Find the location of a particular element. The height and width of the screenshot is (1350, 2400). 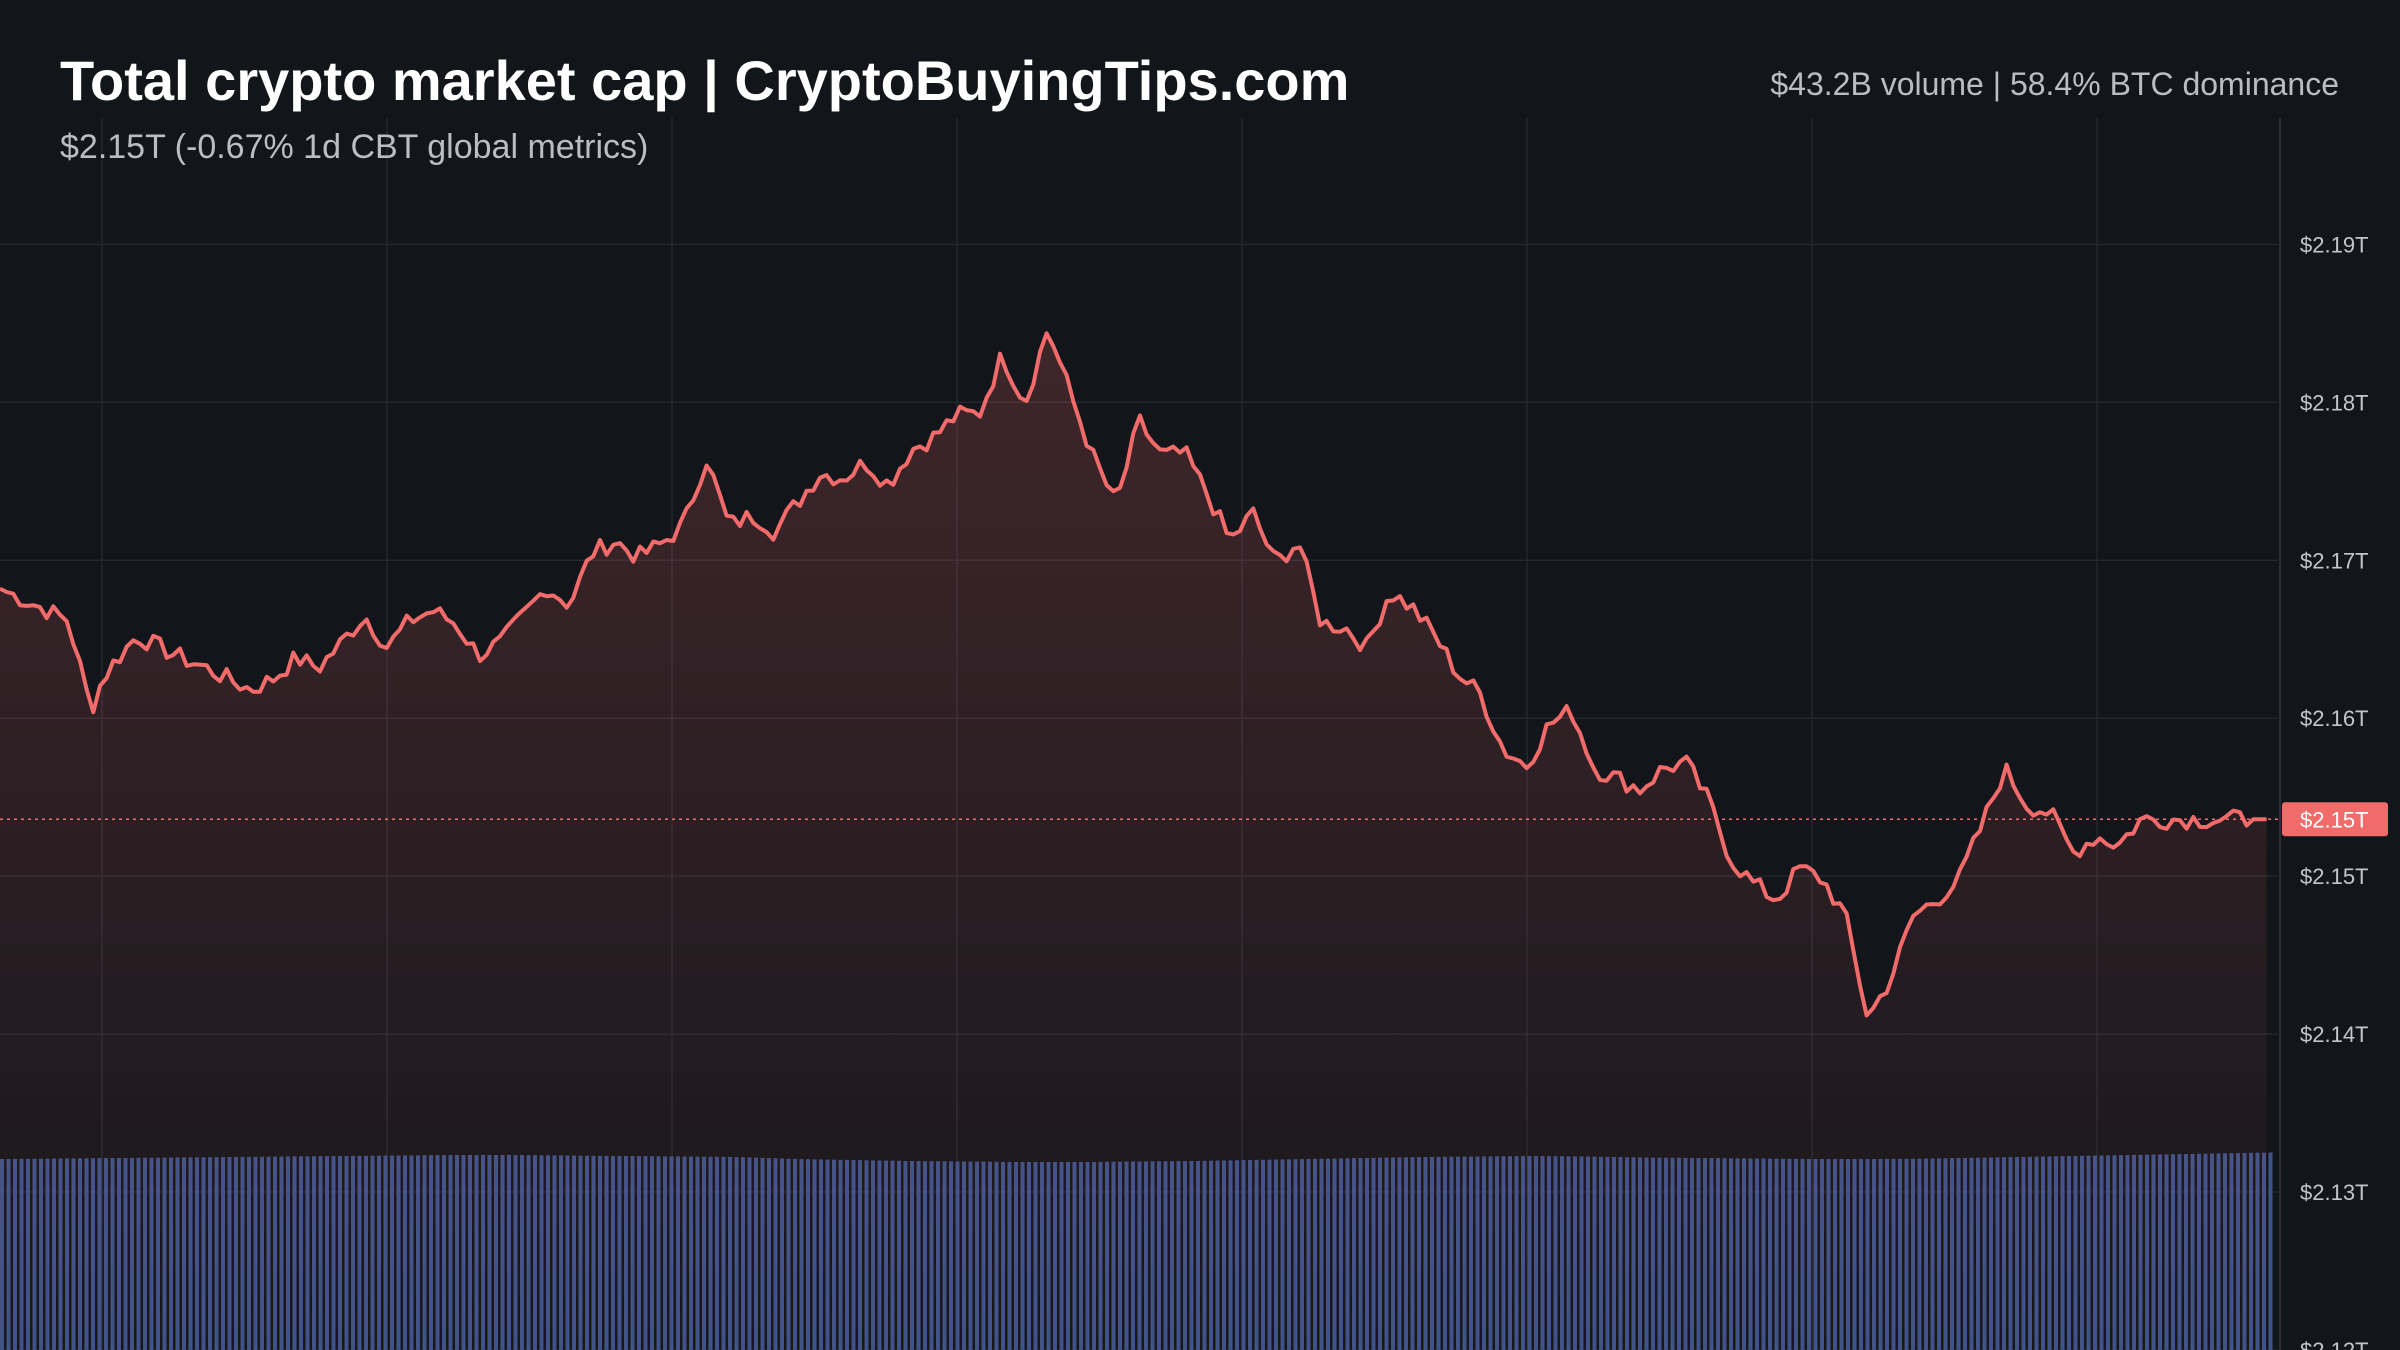

current-price-badge: $2.15T is located at coordinates (2335, 819).